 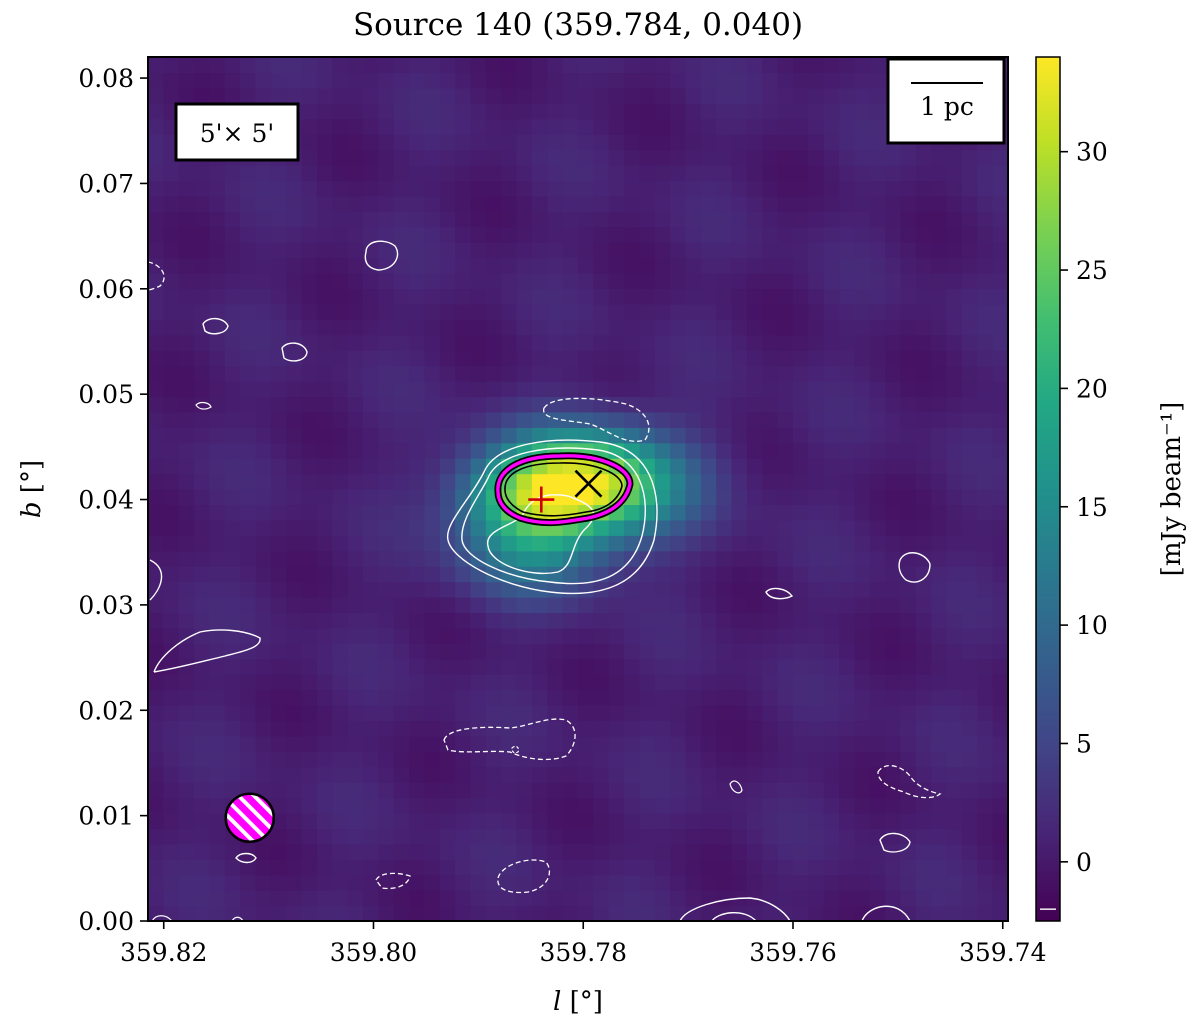 What do you see at coordinates (596, 419) in the screenshot?
I see `contour-negative` at bounding box center [596, 419].